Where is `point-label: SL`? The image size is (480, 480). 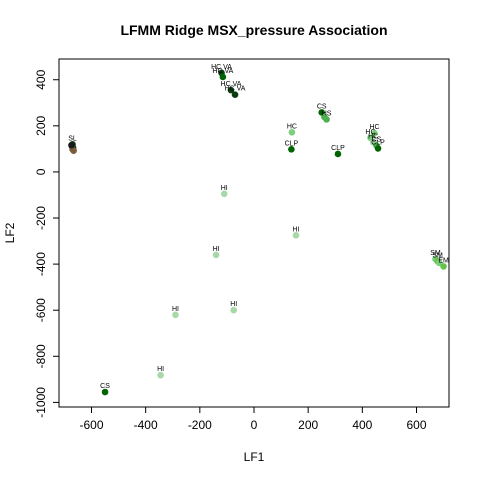 point-label: SL is located at coordinates (72, 138).